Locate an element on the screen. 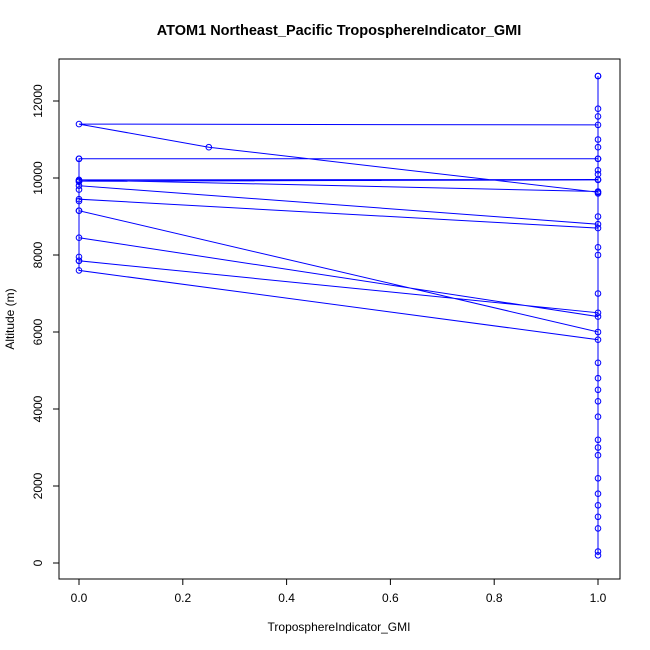 This screenshot has width=650, height=650. x-tick-label: 0.4 is located at coordinates (286, 598).